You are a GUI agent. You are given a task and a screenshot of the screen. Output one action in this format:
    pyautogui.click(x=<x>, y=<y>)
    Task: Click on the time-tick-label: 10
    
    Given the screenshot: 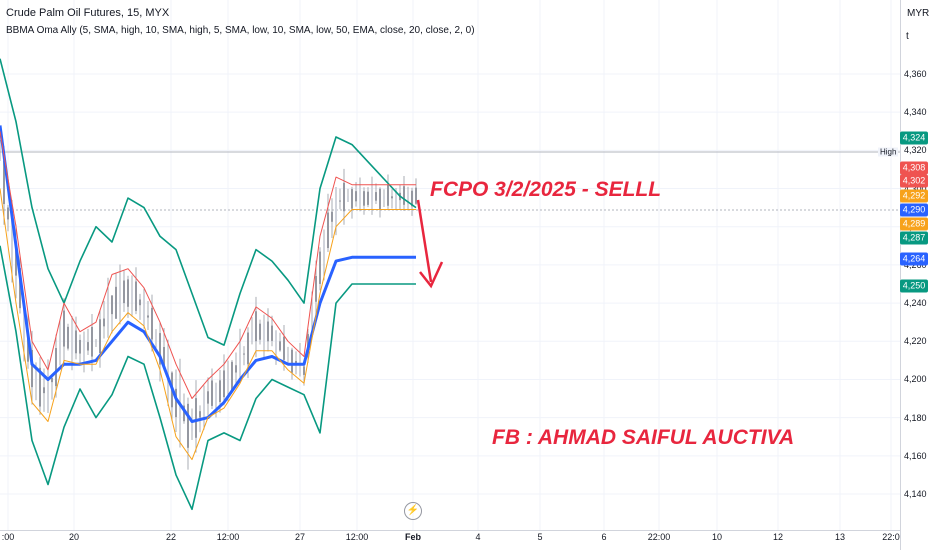 What is the action you would take?
    pyautogui.click(x=717, y=537)
    